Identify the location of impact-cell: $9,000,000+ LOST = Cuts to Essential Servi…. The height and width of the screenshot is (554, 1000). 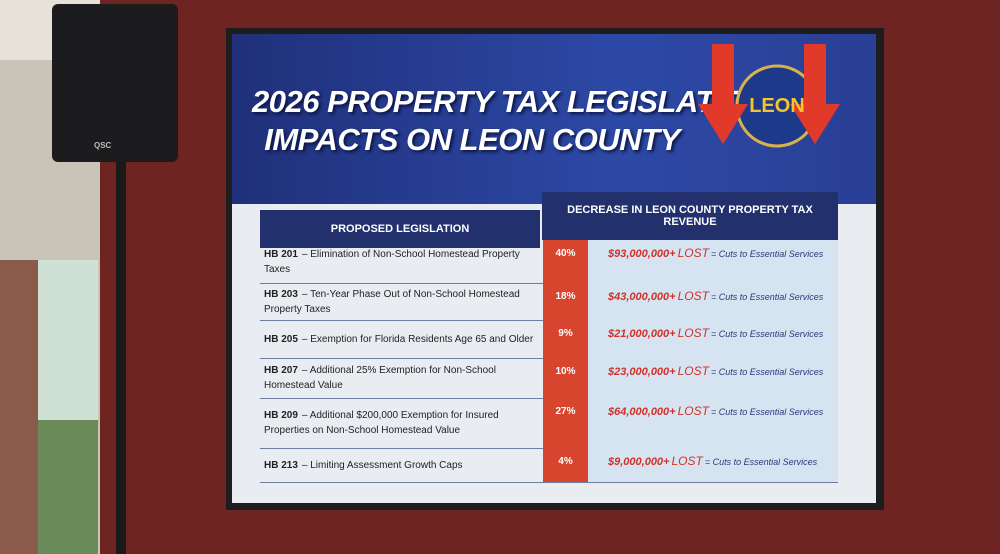
(713, 465).